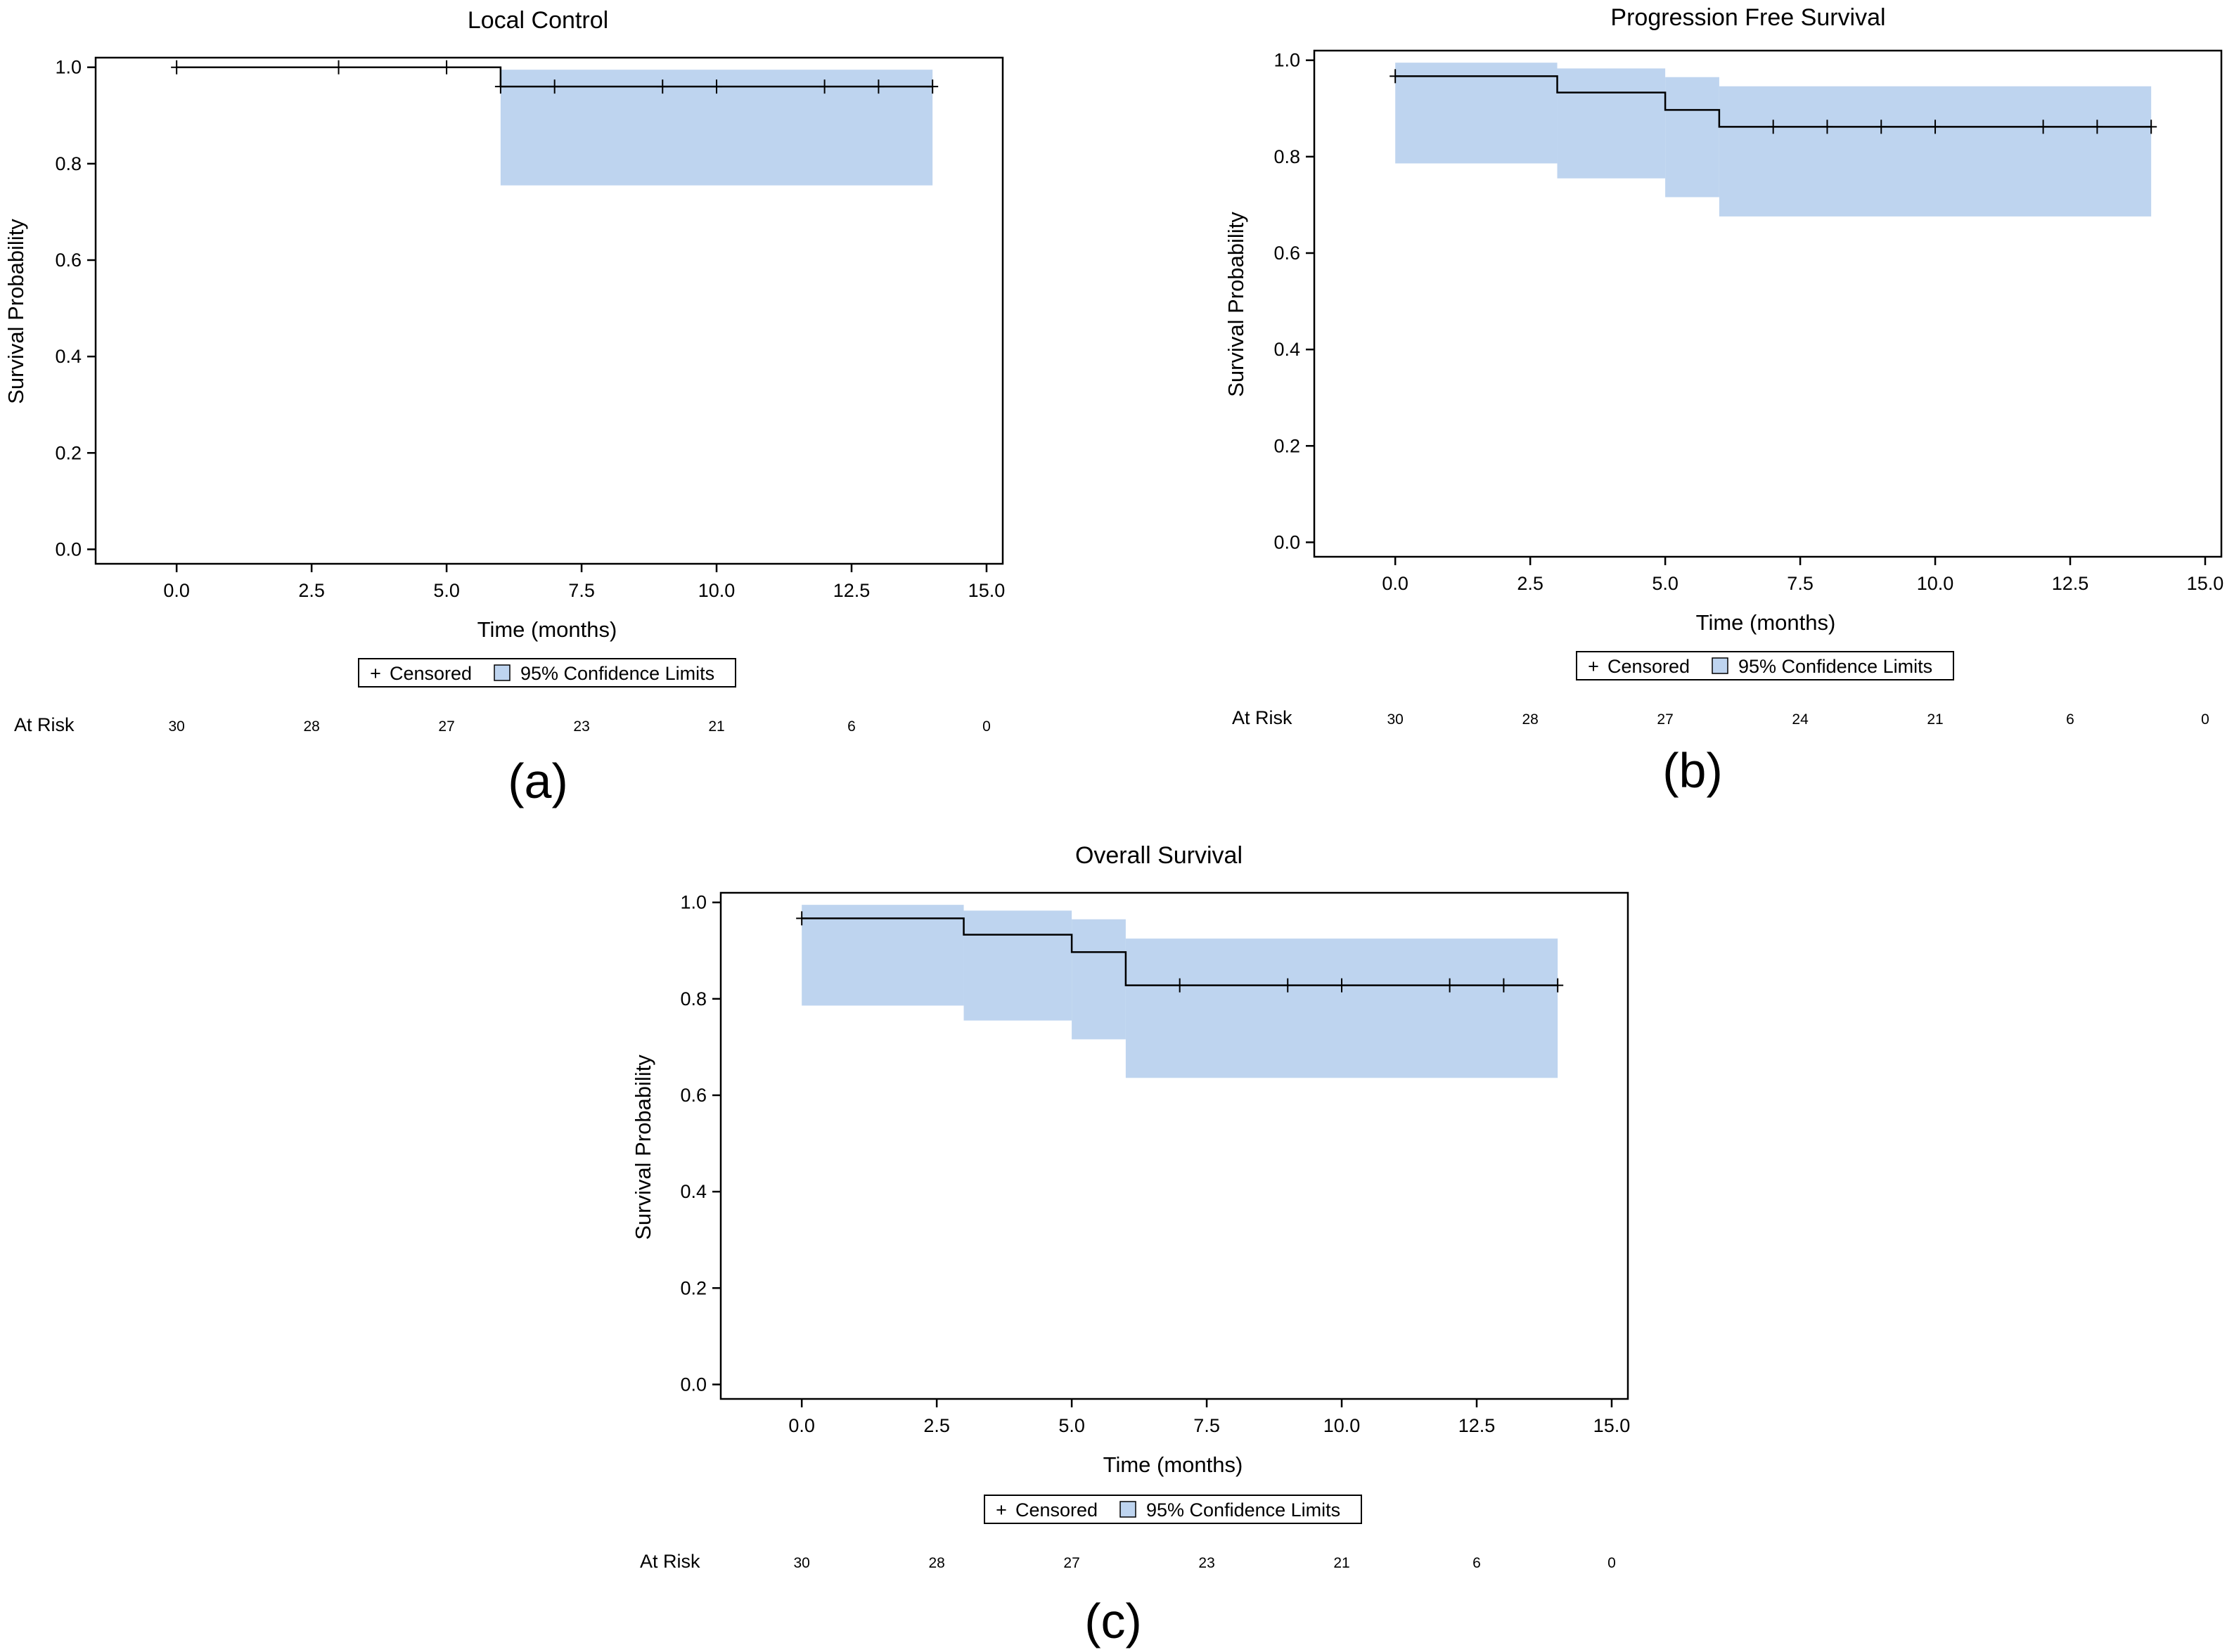 The image size is (2227, 1652). I want to click on at-risk-value: 27, so click(1071, 1563).